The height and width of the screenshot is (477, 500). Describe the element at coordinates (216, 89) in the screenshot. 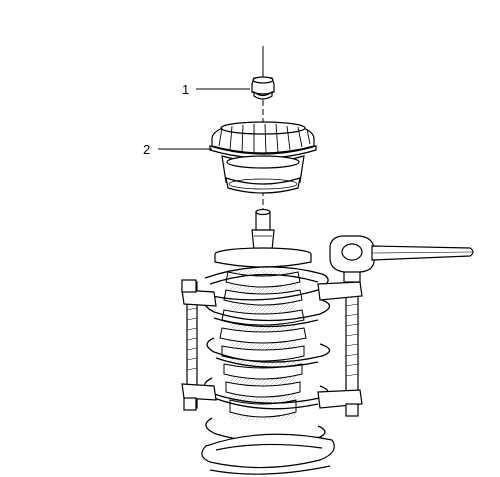

I see `callout-1: 1` at that location.